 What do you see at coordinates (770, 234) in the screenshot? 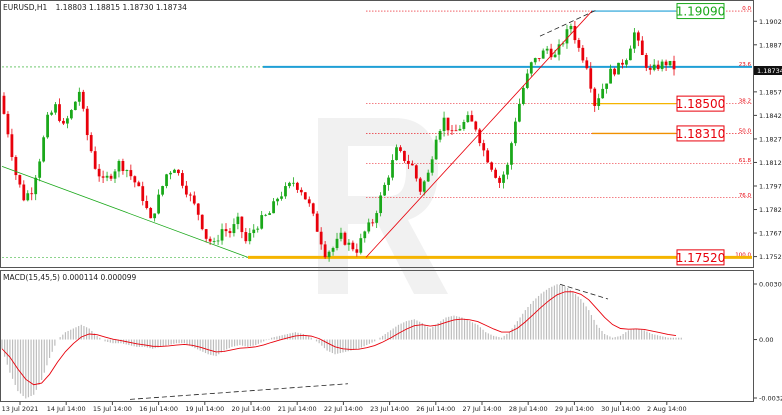
I see `y-tick-label: 1.17675` at bounding box center [770, 234].